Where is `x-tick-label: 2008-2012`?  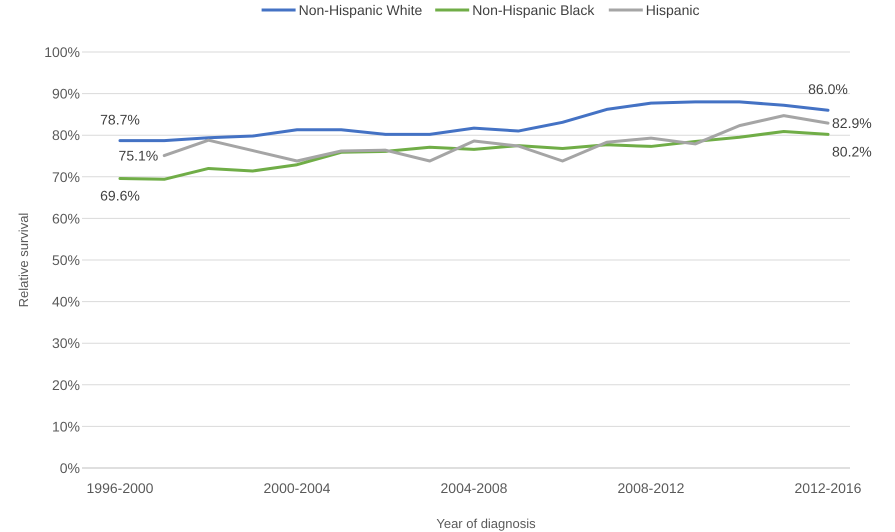
x-tick-label: 2008-2012 is located at coordinates (651, 488).